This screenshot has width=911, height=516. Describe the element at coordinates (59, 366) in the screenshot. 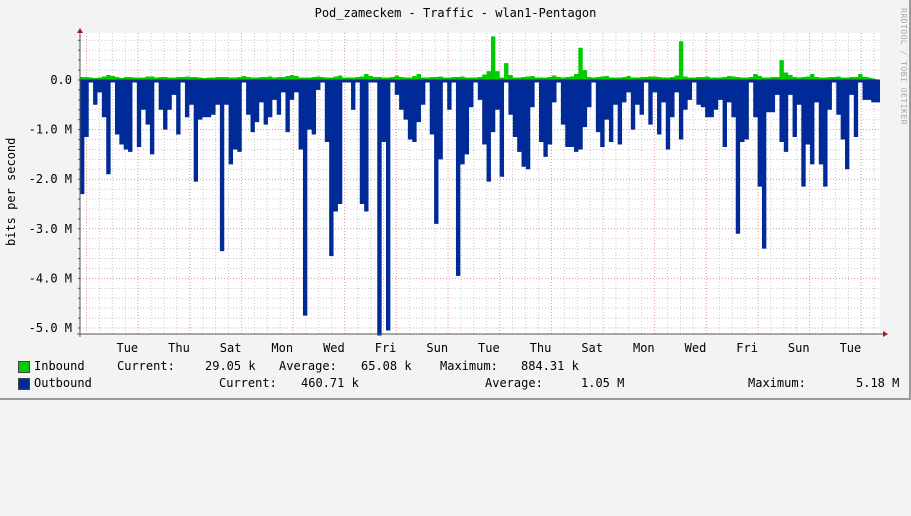

I see `inbound-label: Inbound` at that location.